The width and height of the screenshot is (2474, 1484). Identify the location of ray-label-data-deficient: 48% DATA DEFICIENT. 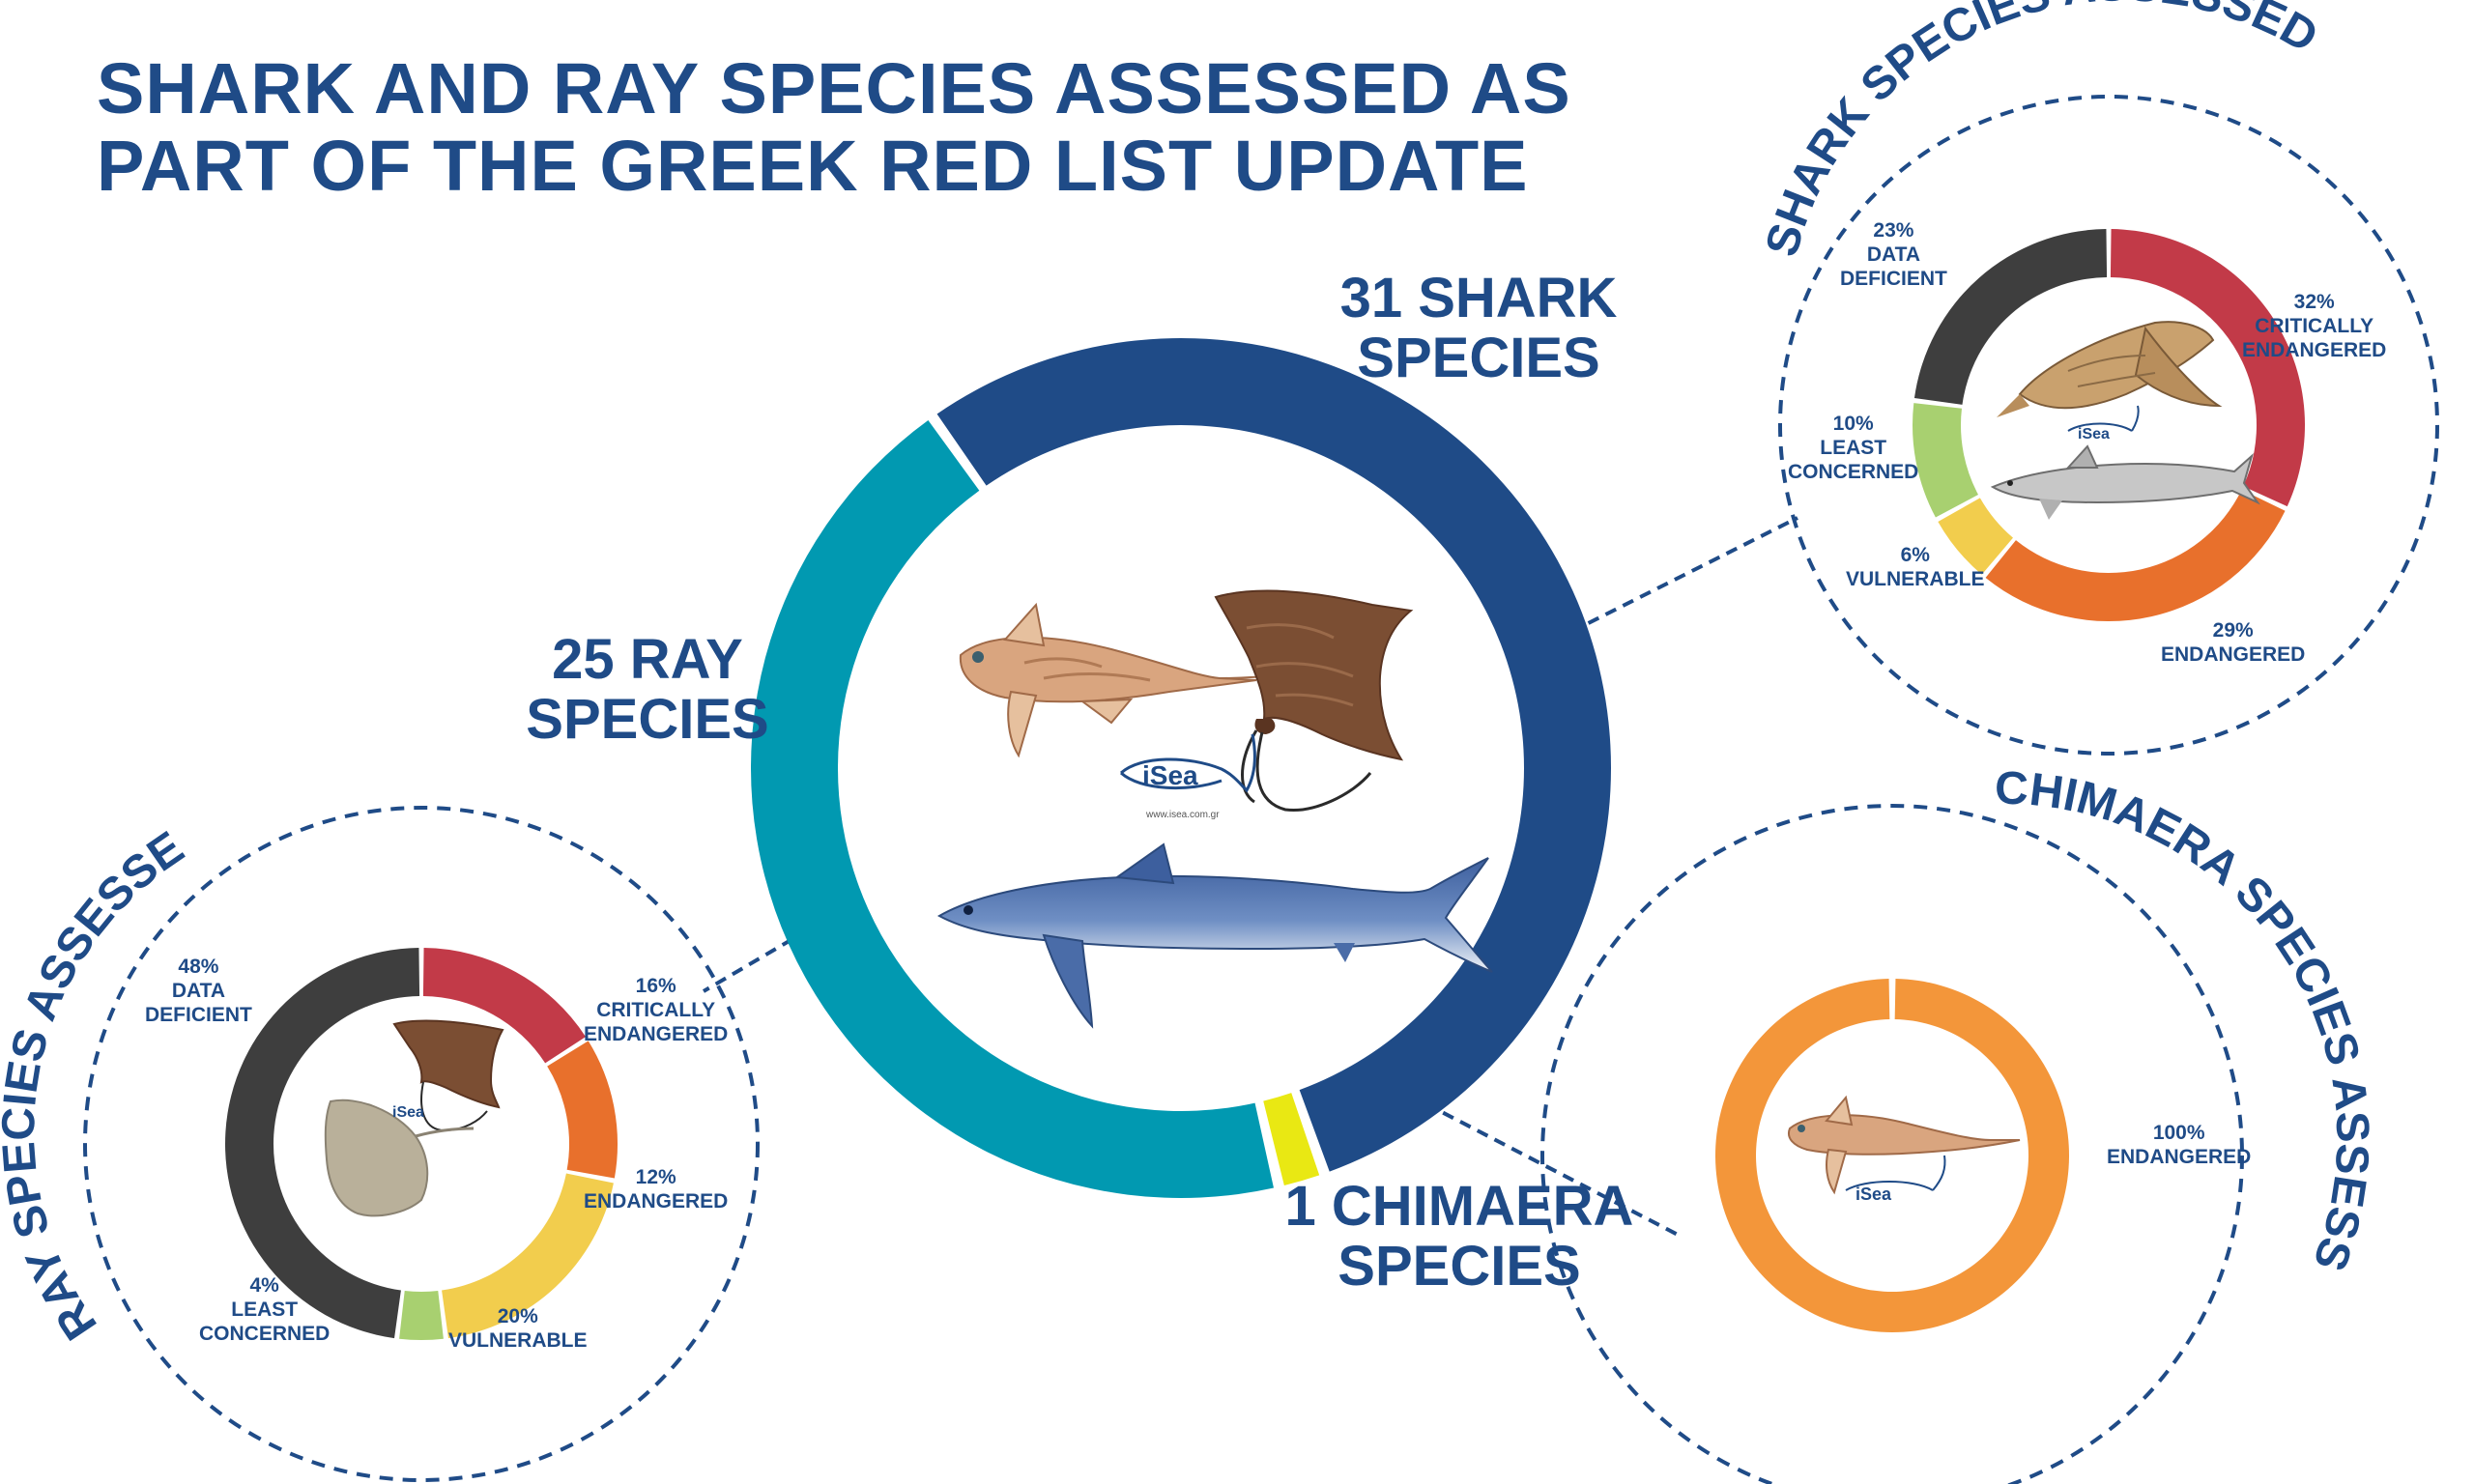
(198, 991).